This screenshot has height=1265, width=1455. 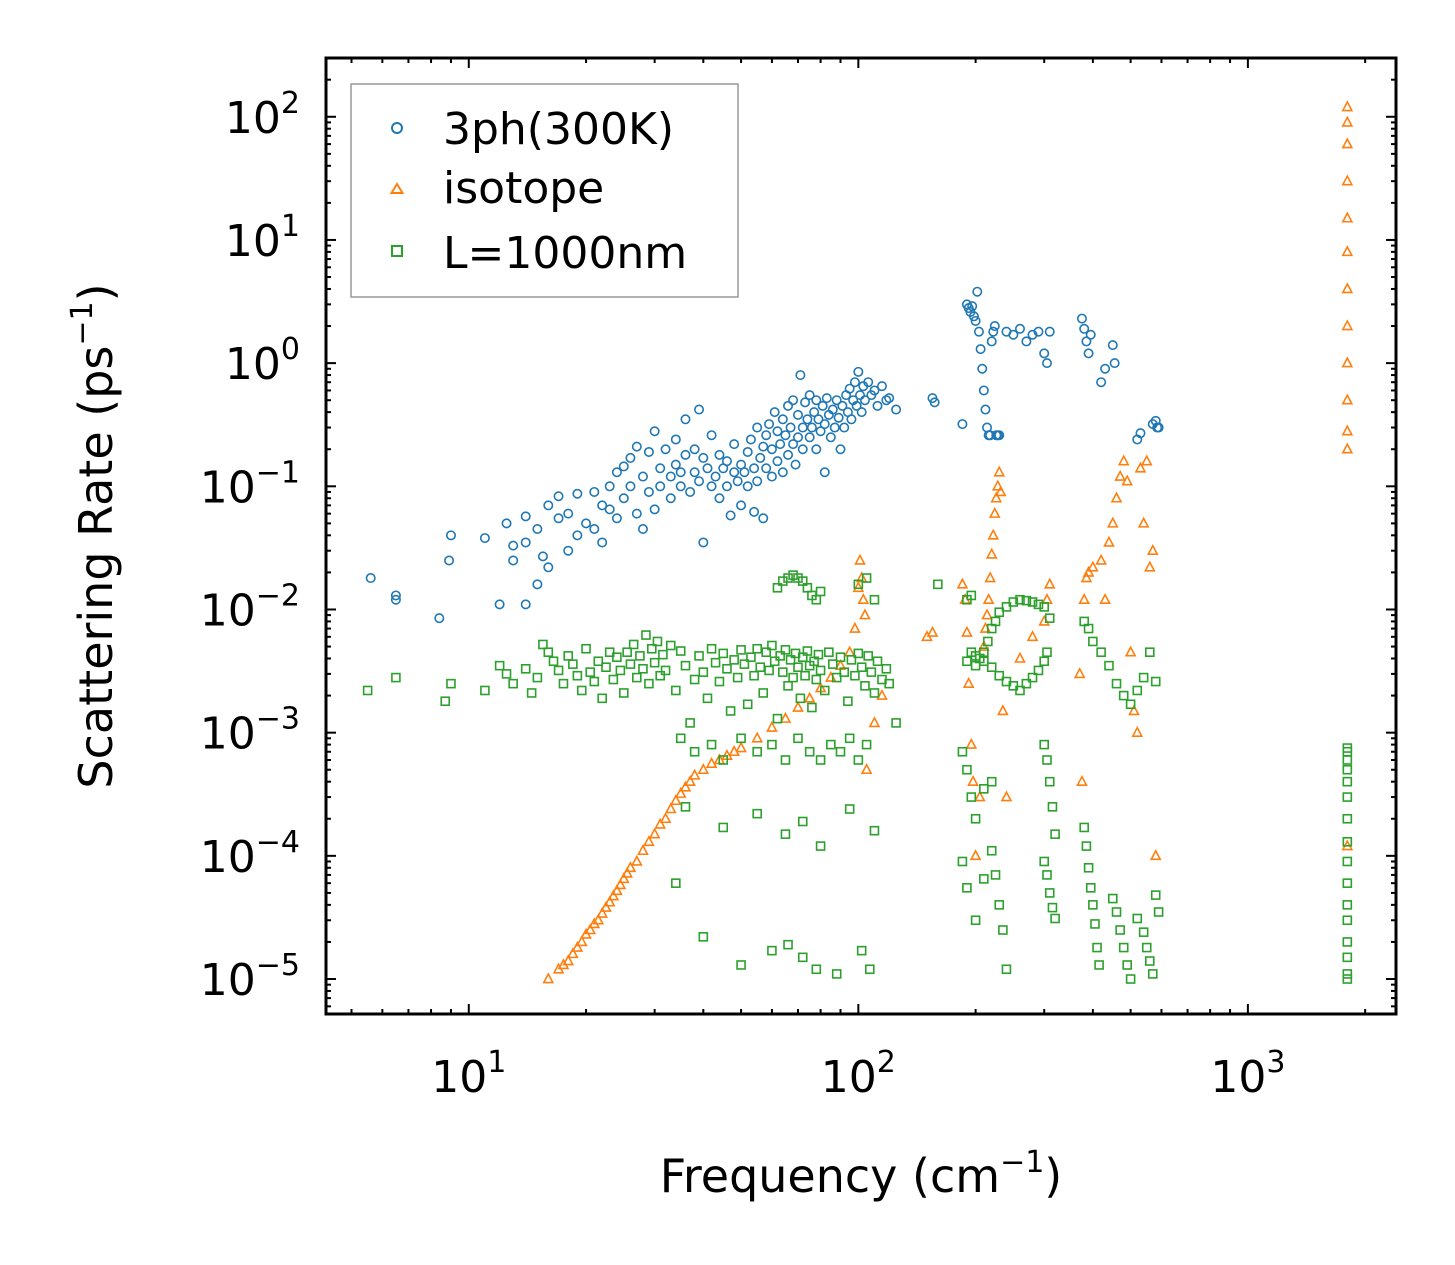 What do you see at coordinates (94, 535) in the screenshot?
I see `y-axis-label: Scattering Rate (ps−1)` at bounding box center [94, 535].